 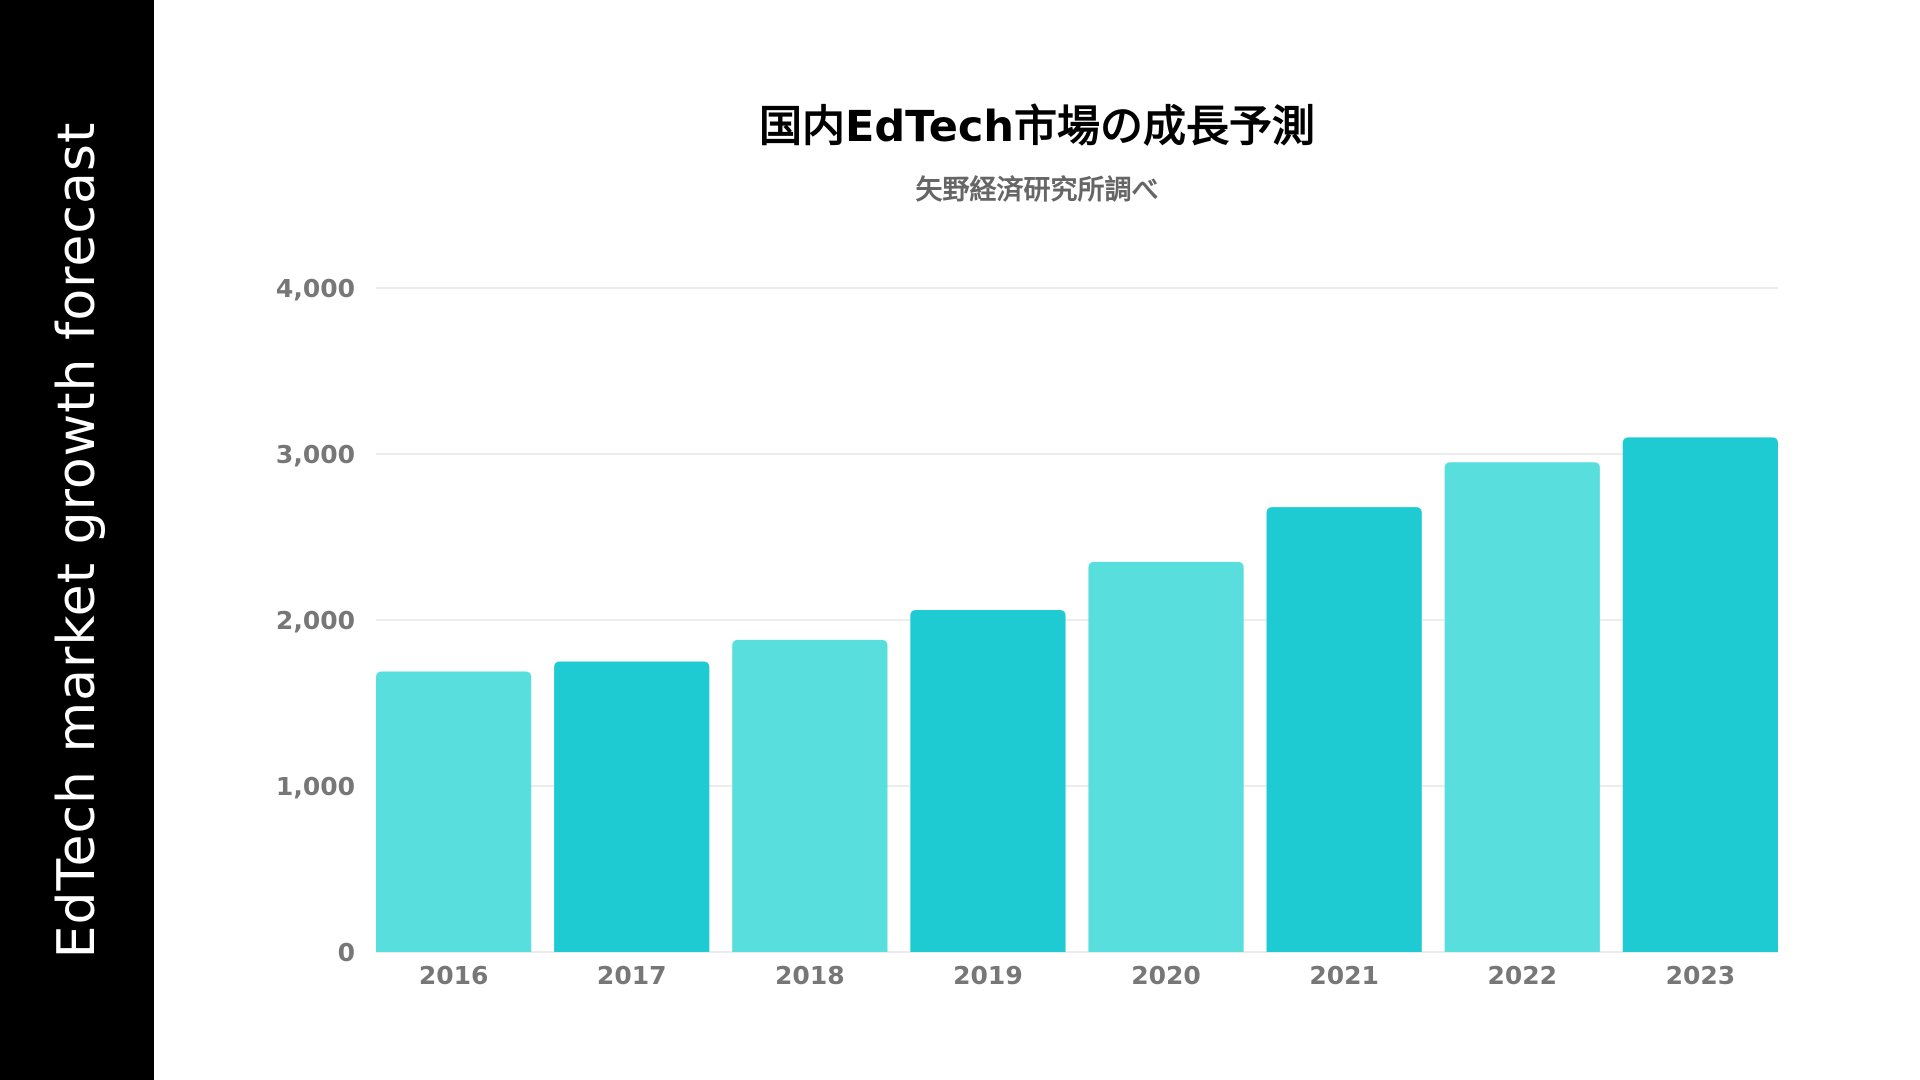 I want to click on chart-title: 国内EdTech市場の成長予測, so click(x=1037, y=127).